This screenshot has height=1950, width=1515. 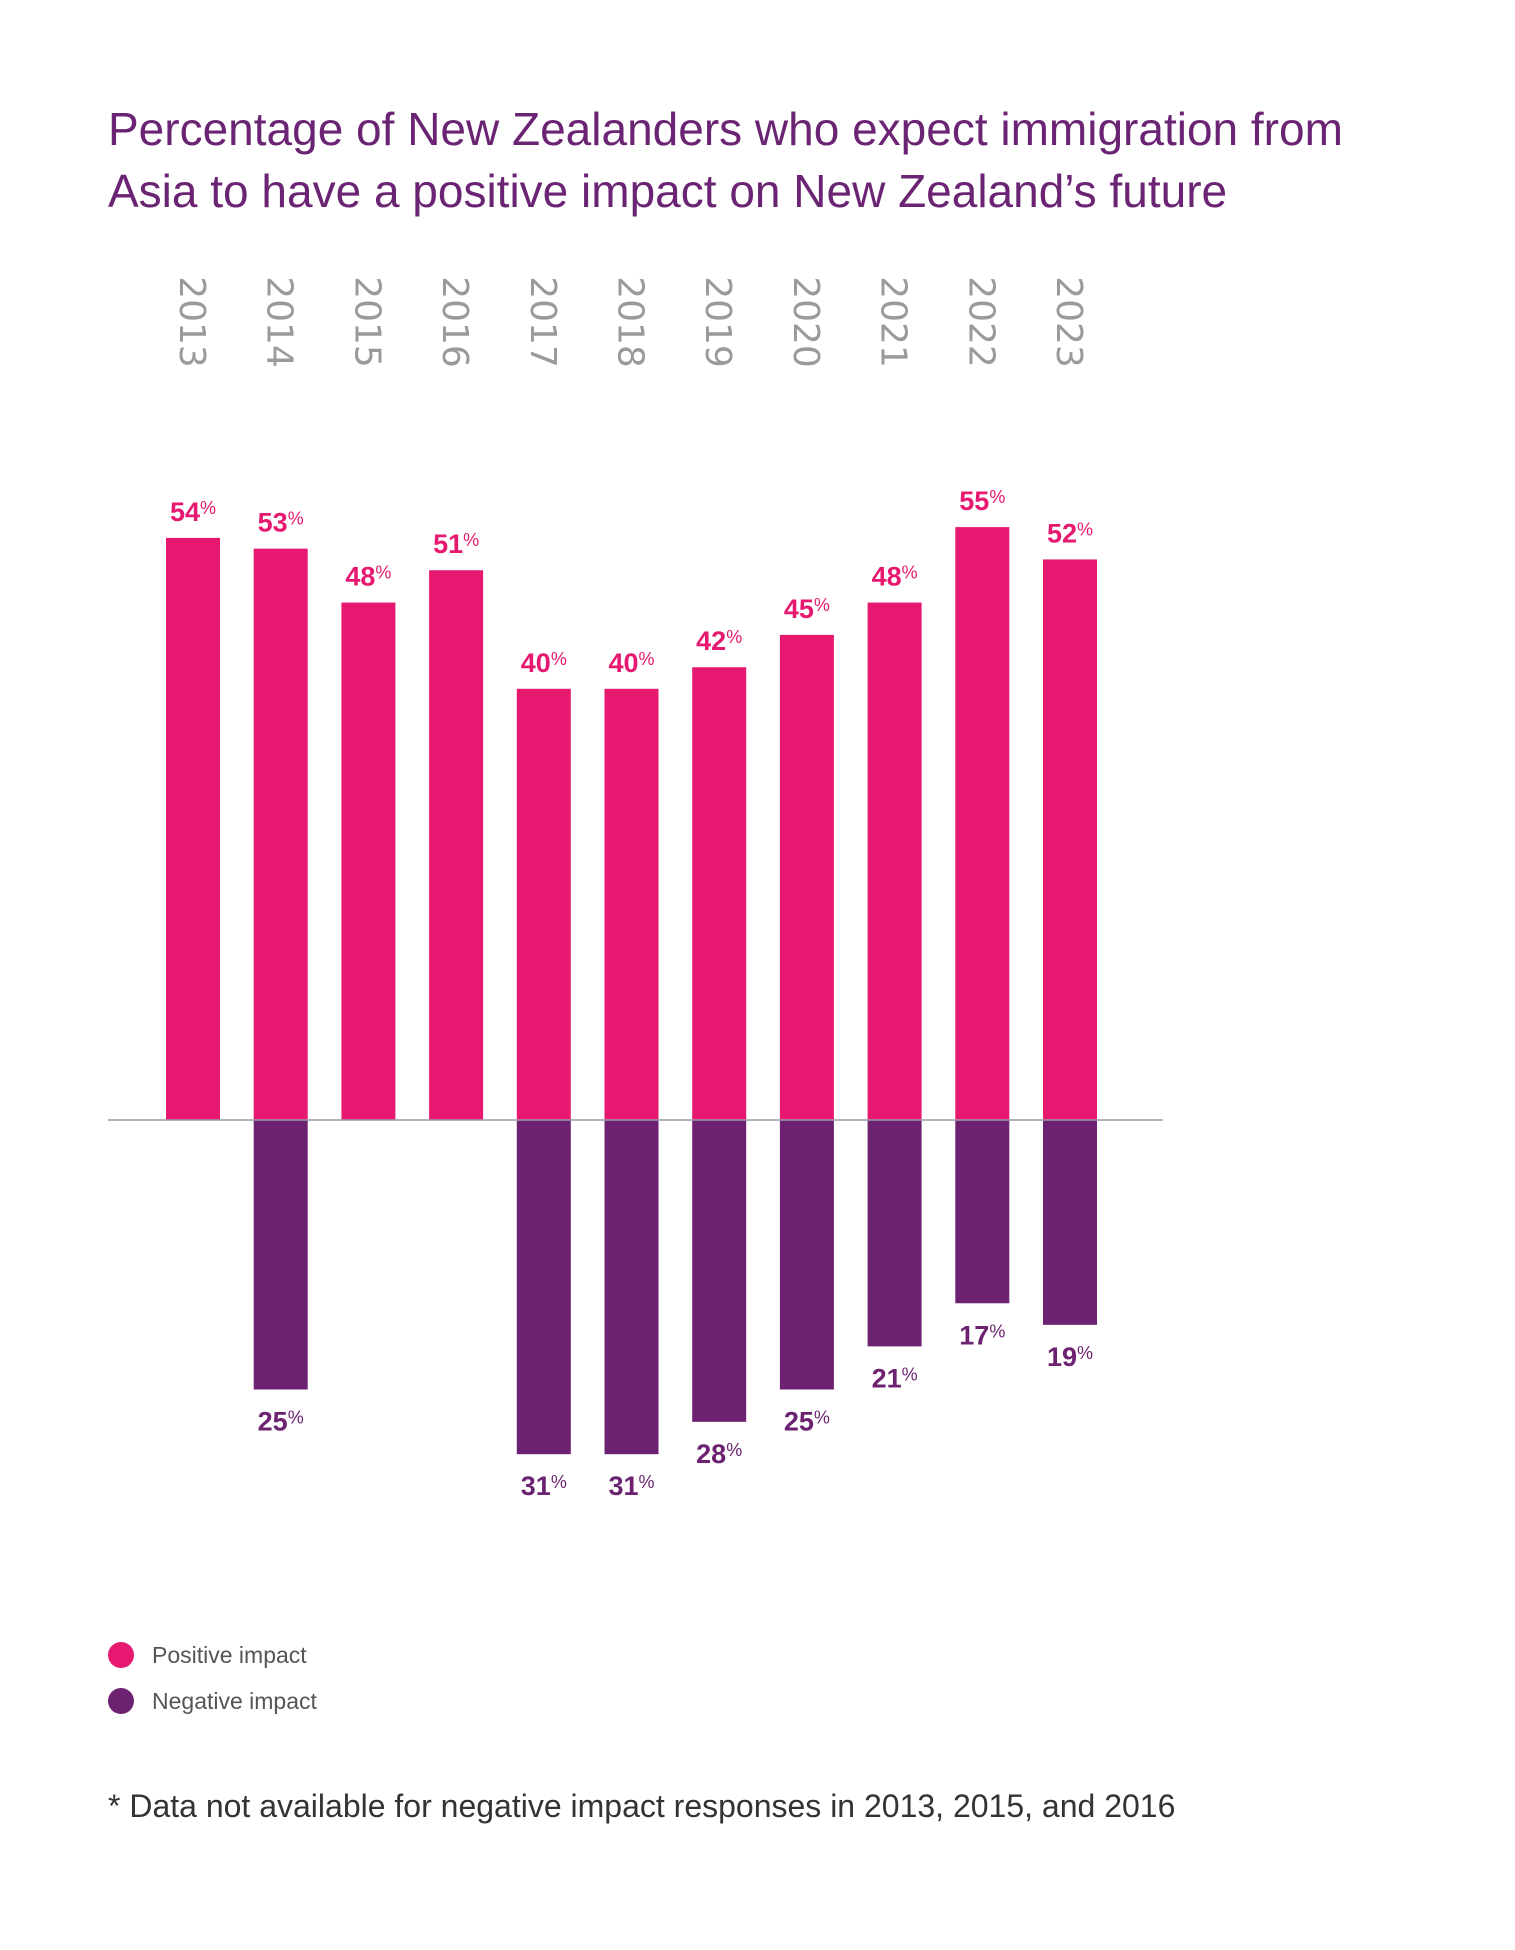 What do you see at coordinates (1070, 533) in the screenshot?
I see `label-positive-2023: 52%` at bounding box center [1070, 533].